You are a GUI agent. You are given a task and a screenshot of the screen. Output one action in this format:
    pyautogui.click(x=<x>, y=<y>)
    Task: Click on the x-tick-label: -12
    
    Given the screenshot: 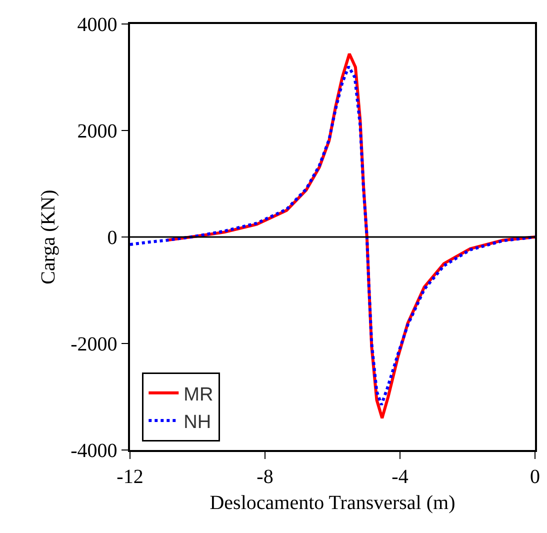 What is the action you would take?
    pyautogui.click(x=130, y=477)
    